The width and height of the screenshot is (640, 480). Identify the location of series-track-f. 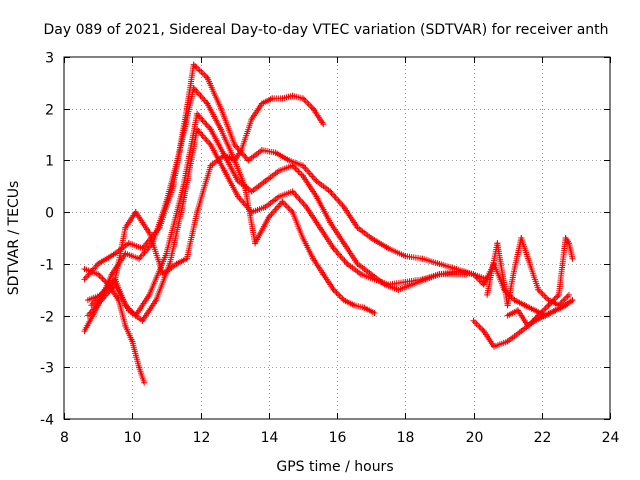
(114, 326).